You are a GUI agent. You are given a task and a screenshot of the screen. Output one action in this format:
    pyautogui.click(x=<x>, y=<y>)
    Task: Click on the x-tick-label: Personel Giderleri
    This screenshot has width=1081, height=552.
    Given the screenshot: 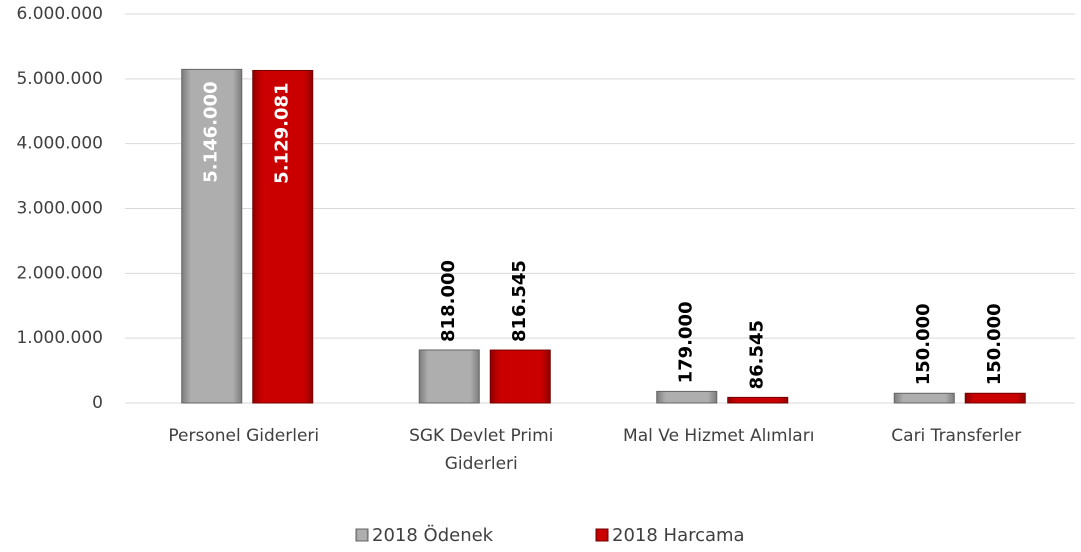 What is the action you would take?
    pyautogui.click(x=244, y=436)
    